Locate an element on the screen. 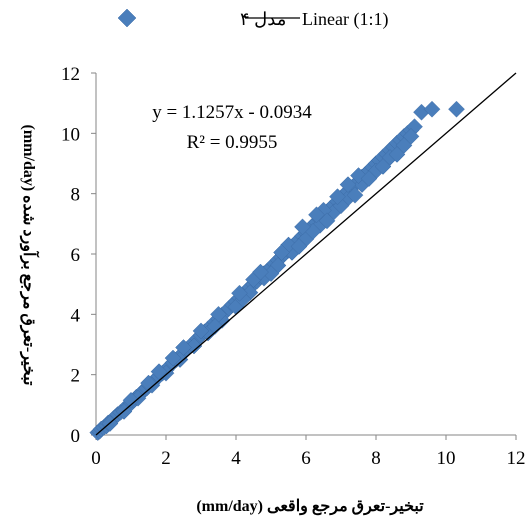 Image resolution: width=532 pixels, height=521 pixels. legend-marker-diamond-icon is located at coordinates (127, 18).